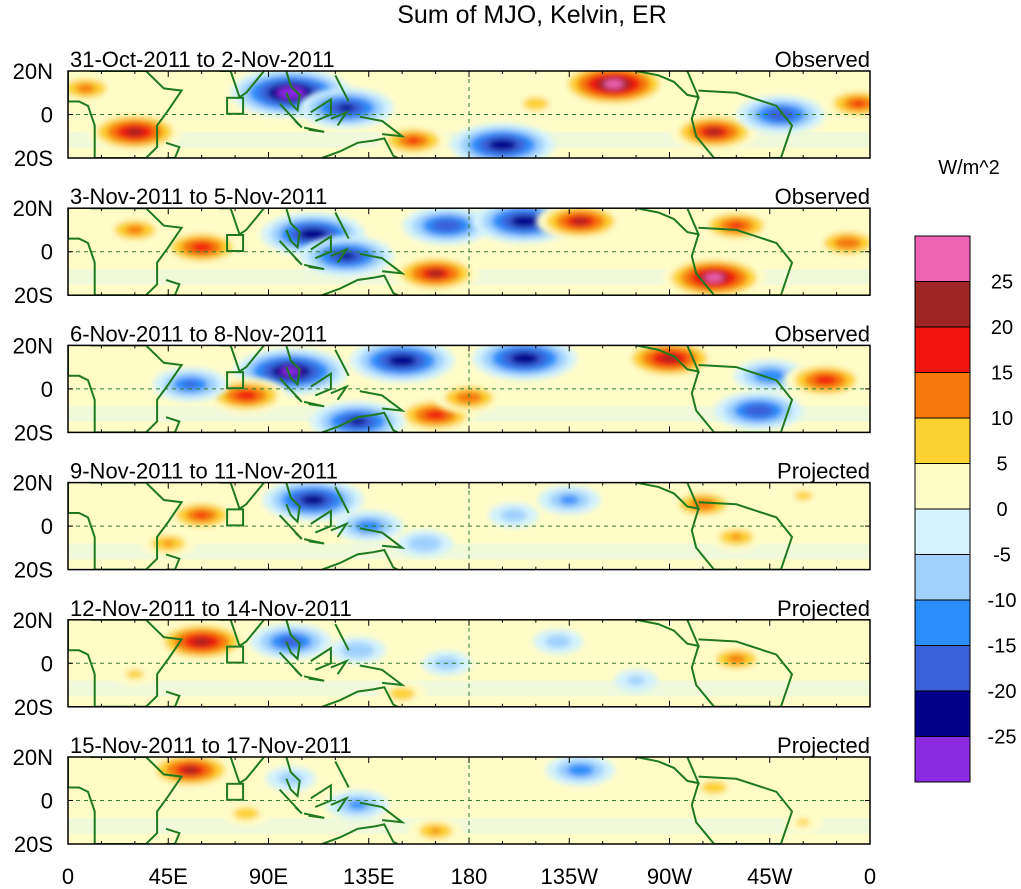 This screenshot has height=889, width=1021. I want to click on panel-date-range: 12-Nov-2011 to 14-Nov-2011, so click(211, 608).